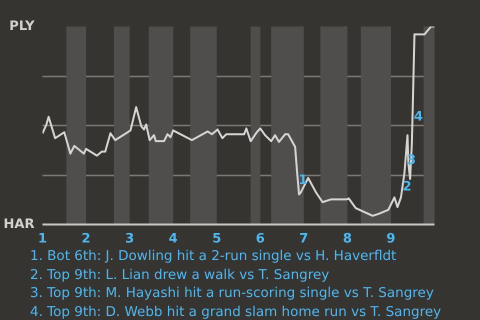  I want to click on x-tick-label: 2, so click(86, 239).